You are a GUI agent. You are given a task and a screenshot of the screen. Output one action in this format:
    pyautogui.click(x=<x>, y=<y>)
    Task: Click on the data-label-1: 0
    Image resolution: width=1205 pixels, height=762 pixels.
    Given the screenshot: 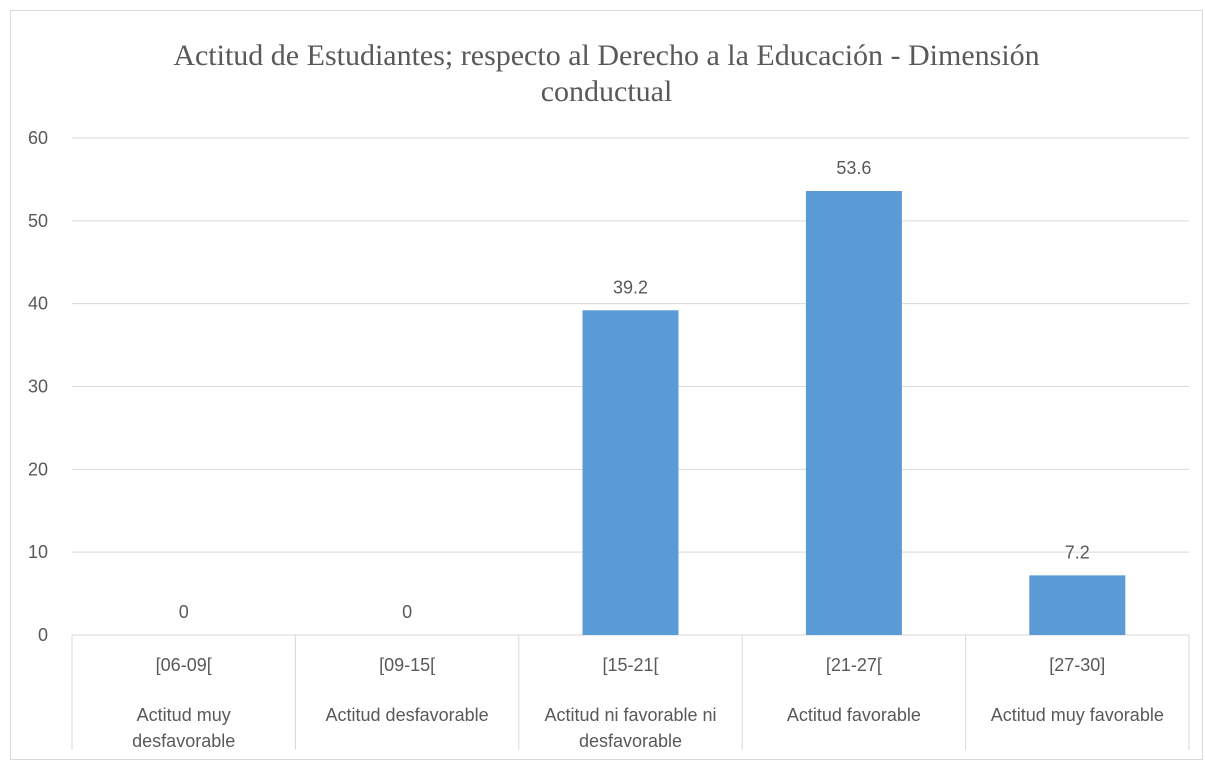 What is the action you would take?
    pyautogui.click(x=184, y=612)
    